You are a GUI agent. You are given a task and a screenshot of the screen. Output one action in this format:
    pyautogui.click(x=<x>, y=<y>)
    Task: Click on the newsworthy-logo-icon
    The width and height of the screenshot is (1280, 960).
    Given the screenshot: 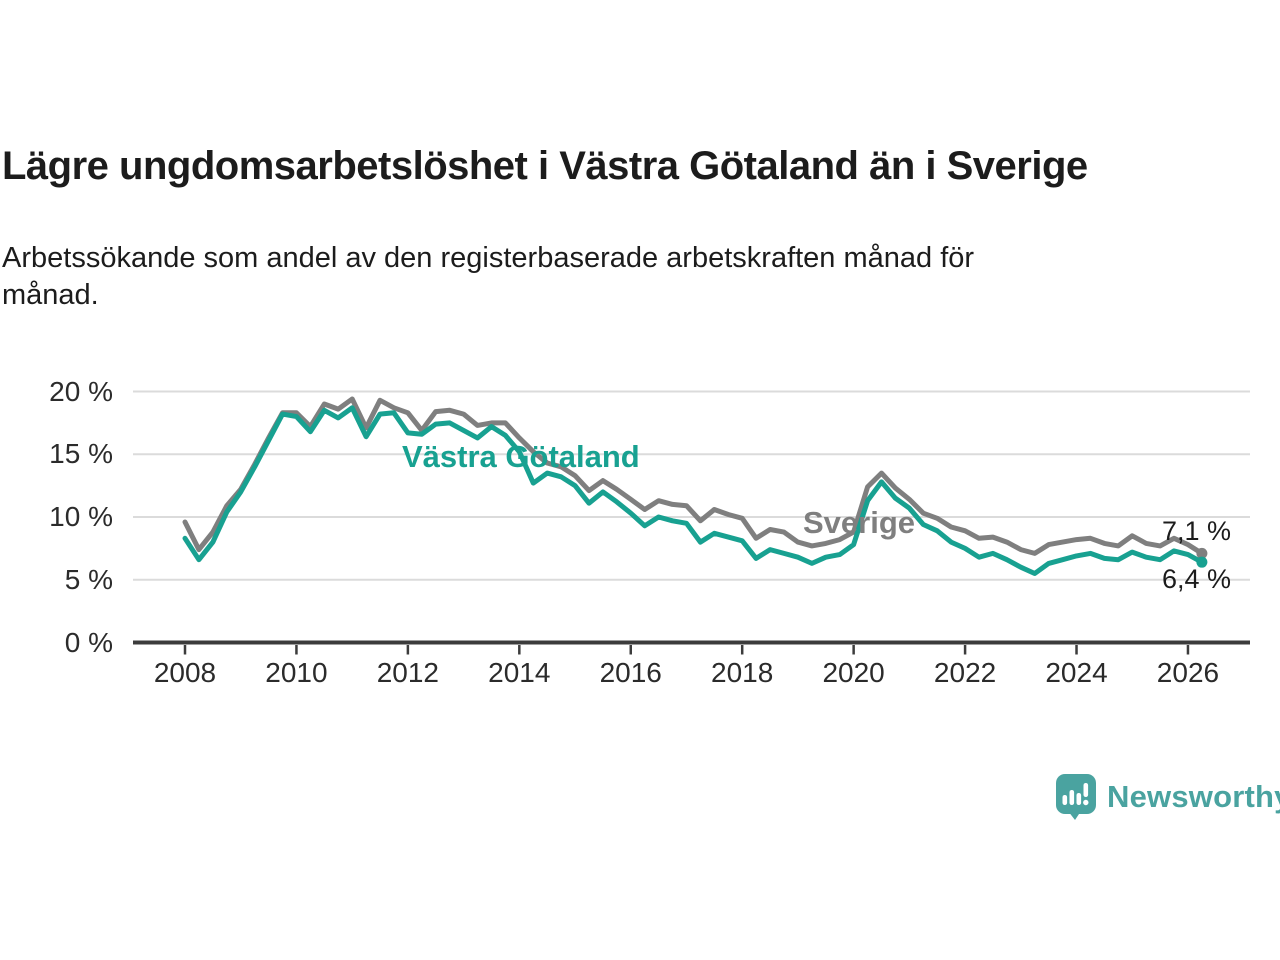 What is the action you would take?
    pyautogui.click(x=1076, y=796)
    